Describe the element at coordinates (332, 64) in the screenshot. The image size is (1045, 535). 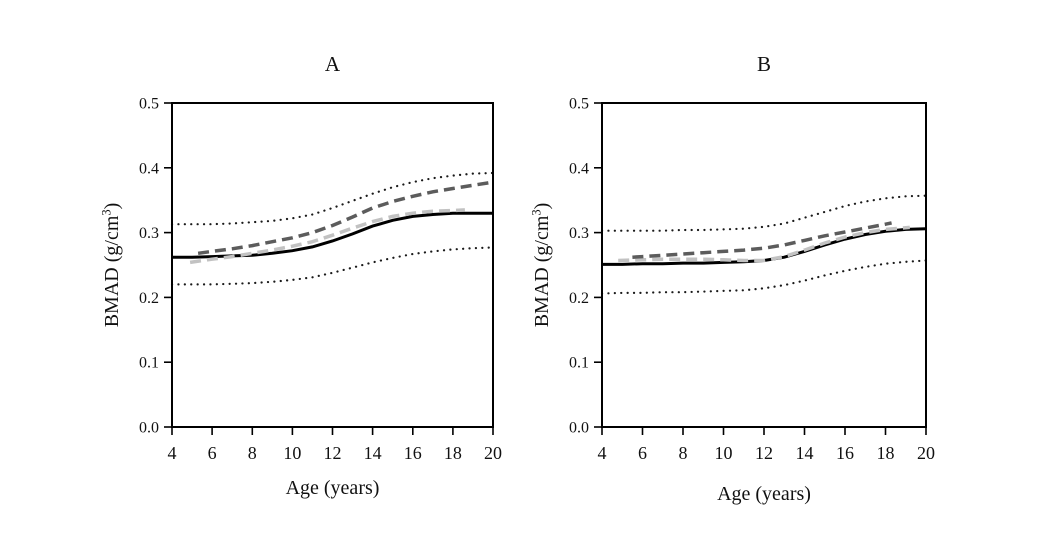
I see `panel-a-title: A` at that location.